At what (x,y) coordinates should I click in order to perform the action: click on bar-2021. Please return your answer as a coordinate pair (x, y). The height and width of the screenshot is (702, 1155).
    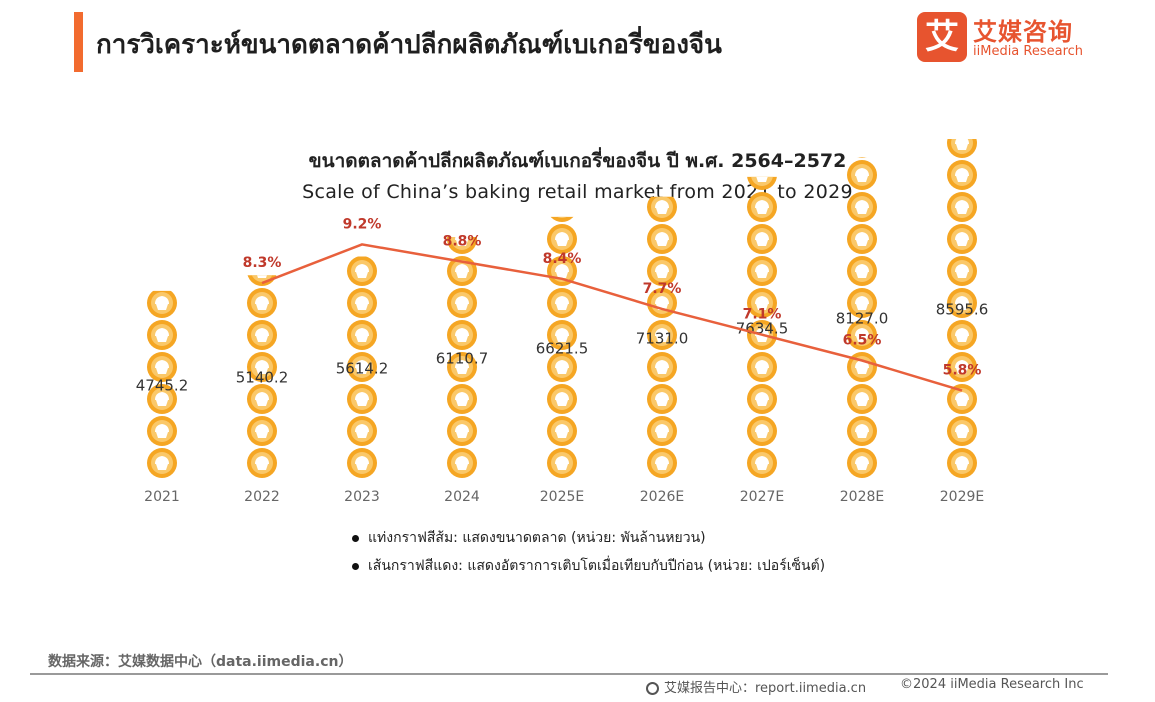
    Looking at the image, I should click on (162, 384).